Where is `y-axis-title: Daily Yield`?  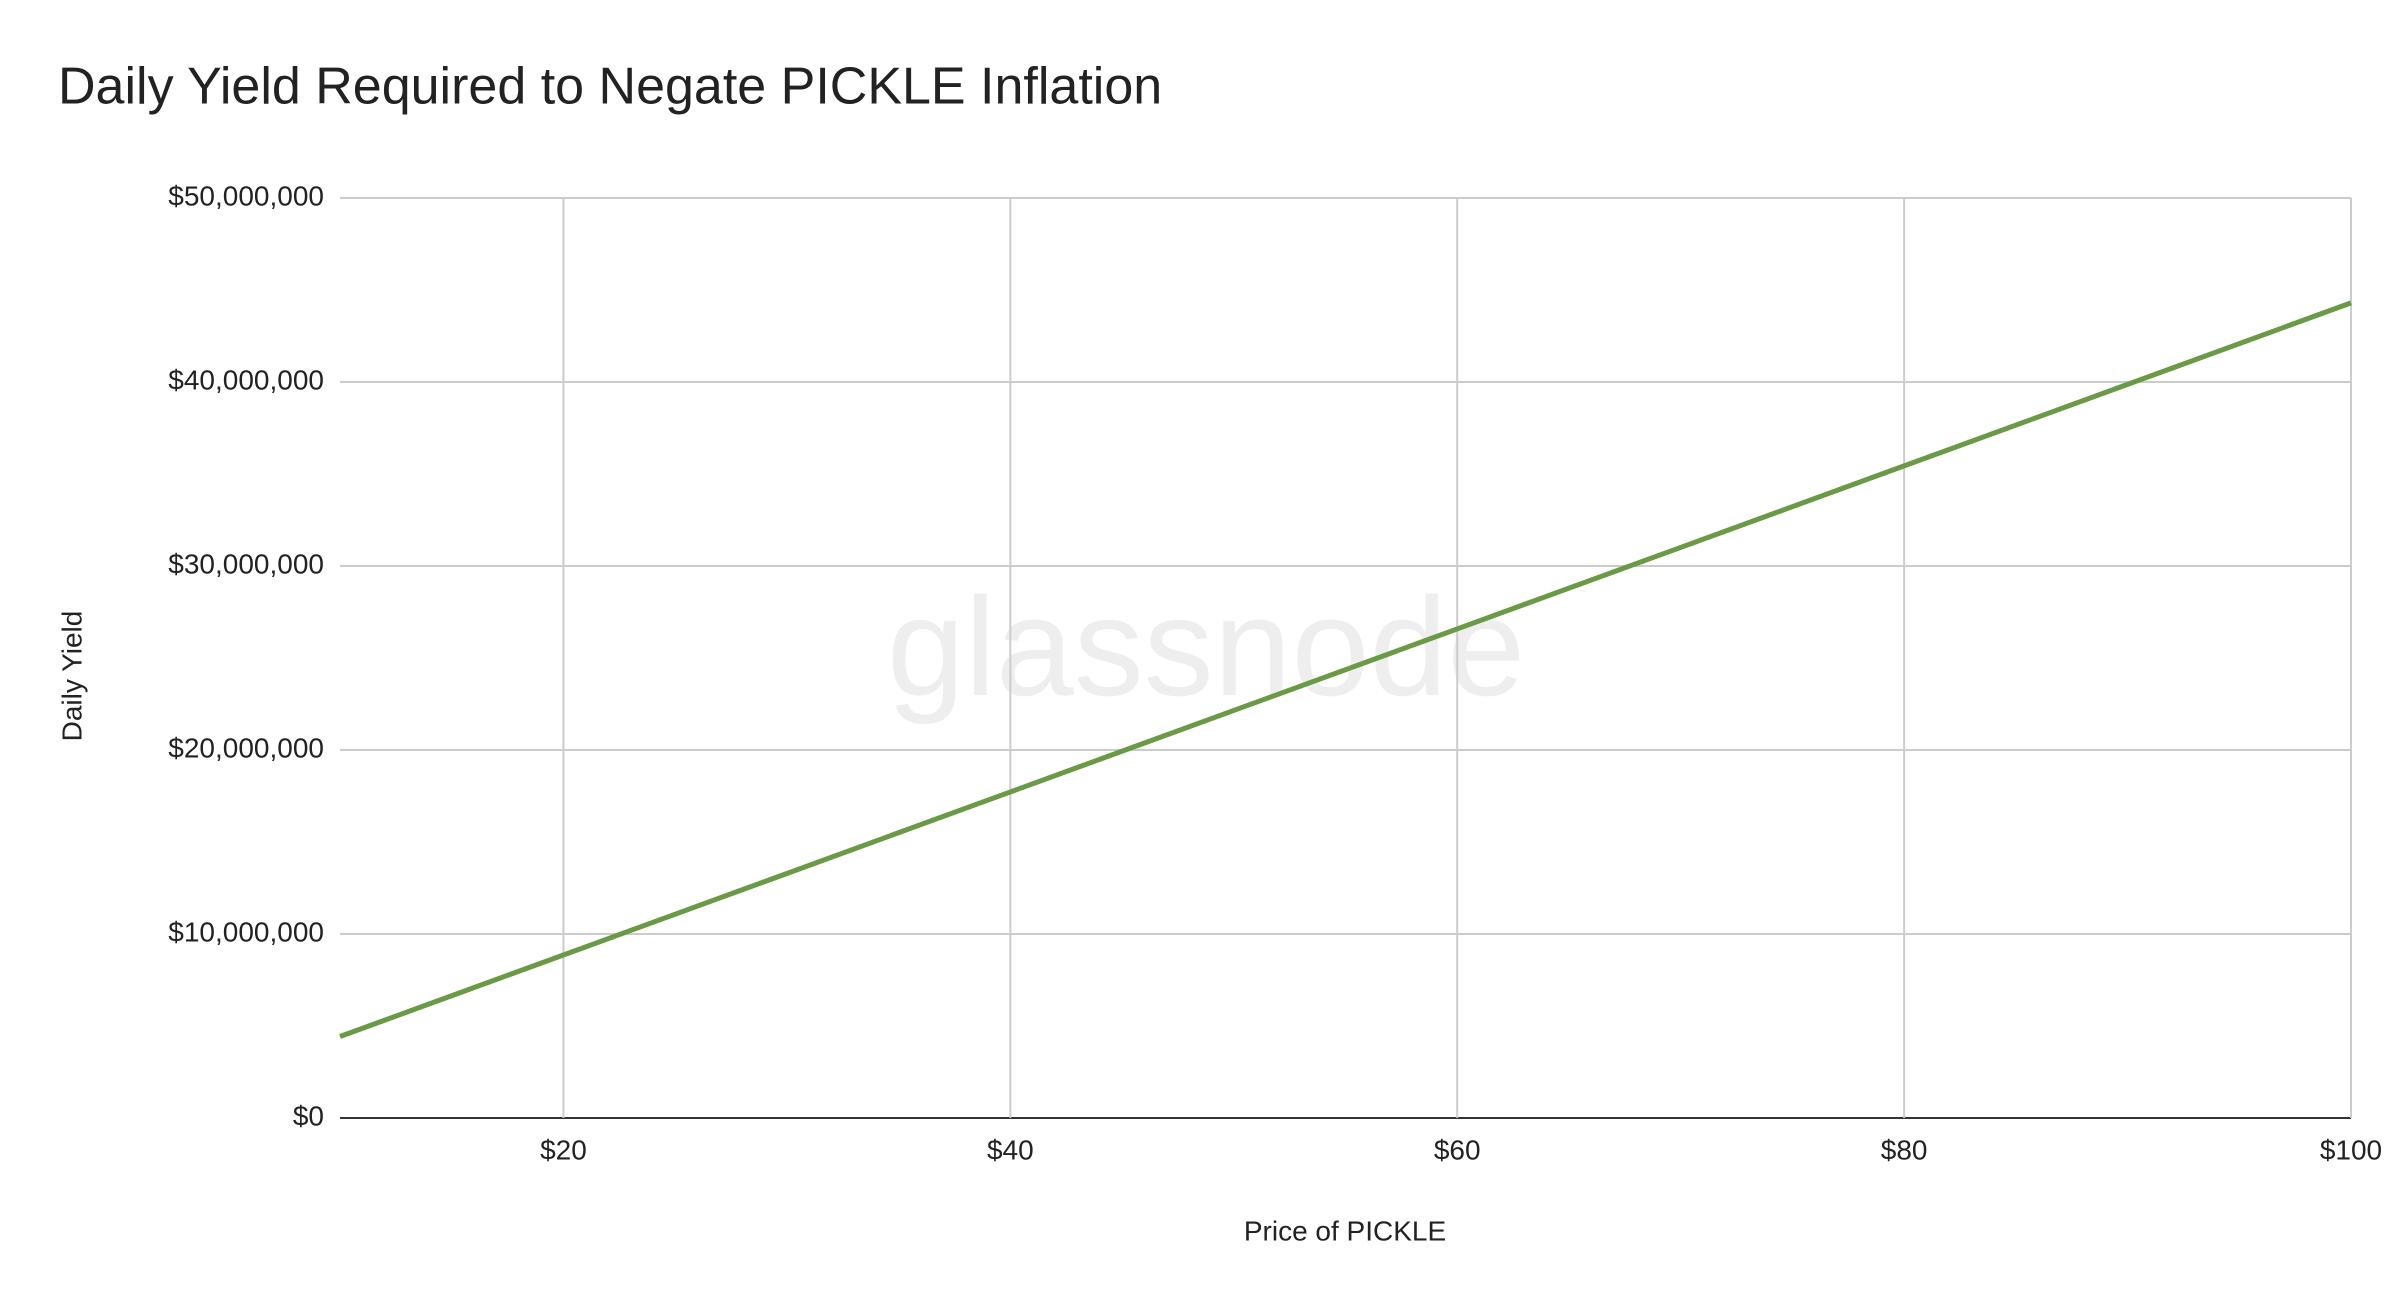 y-axis-title: Daily Yield is located at coordinates (71, 676).